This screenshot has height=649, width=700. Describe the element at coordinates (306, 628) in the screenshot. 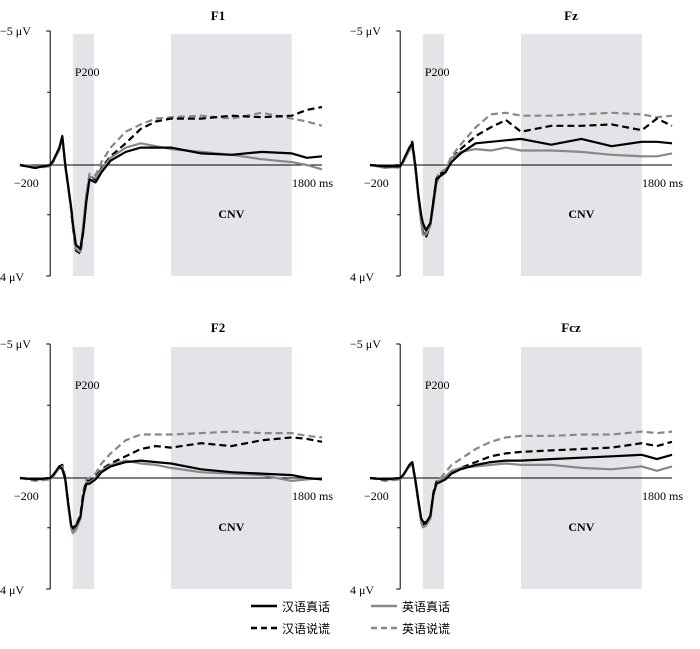

I see `legend-label: 汉语说谎` at that location.